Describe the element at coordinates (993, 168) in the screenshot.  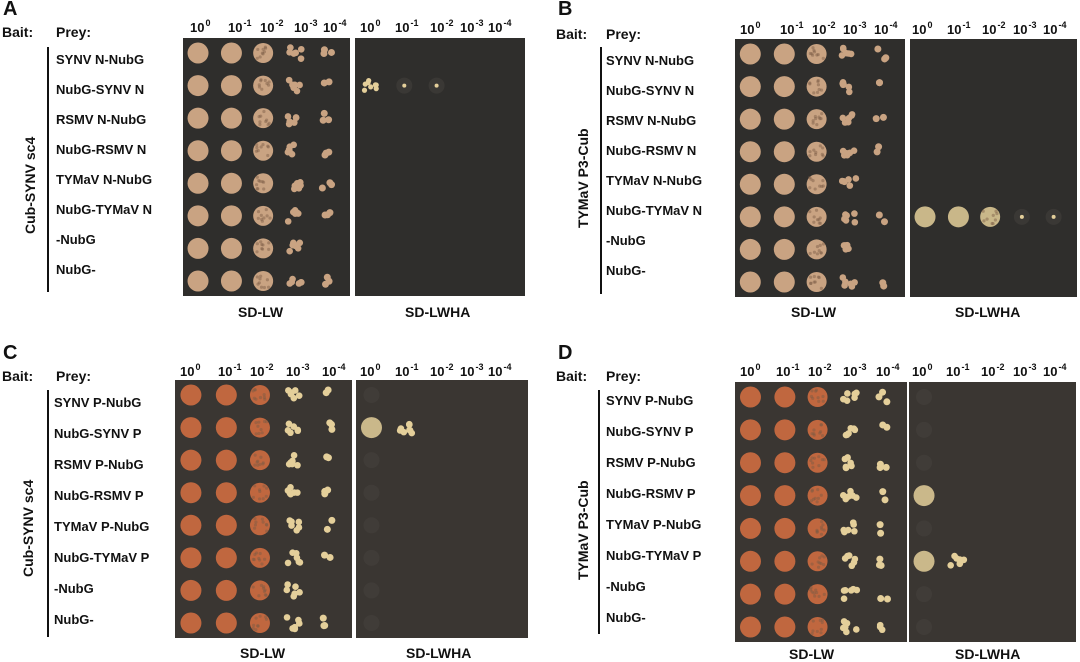
I see `plate-sd-lwha` at that location.